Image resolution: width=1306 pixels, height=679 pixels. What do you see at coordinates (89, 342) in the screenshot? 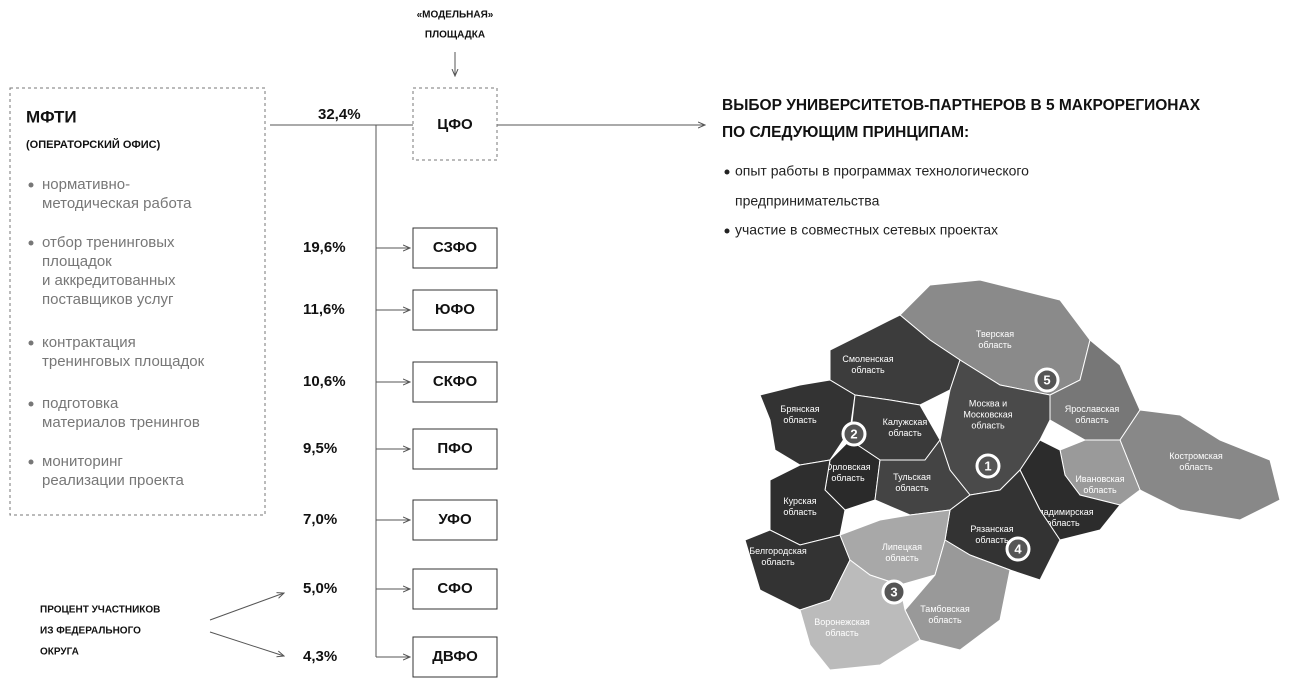
I see `operator-item: контрактация` at bounding box center [89, 342].